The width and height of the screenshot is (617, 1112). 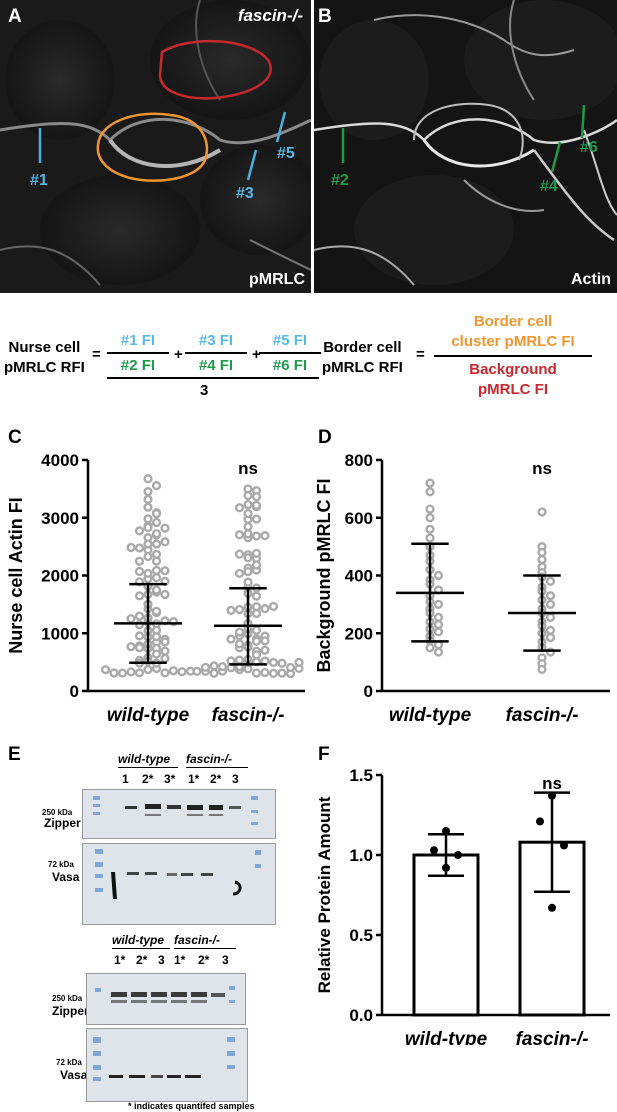 I want to click on panel-b-letter: B, so click(x=325, y=16).